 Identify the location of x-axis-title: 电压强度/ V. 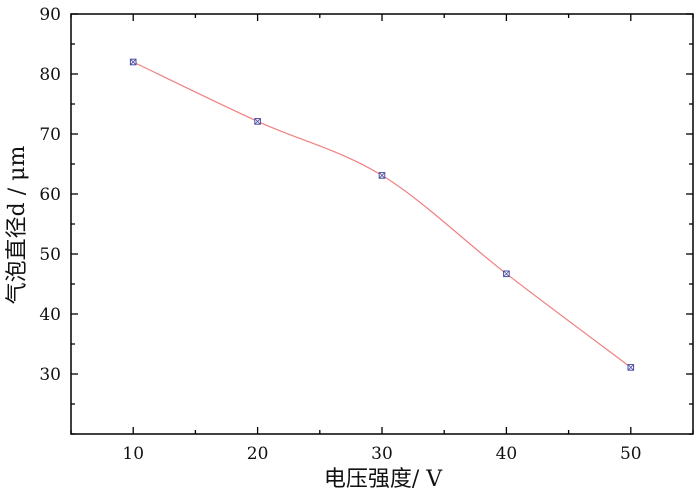
(383, 479).